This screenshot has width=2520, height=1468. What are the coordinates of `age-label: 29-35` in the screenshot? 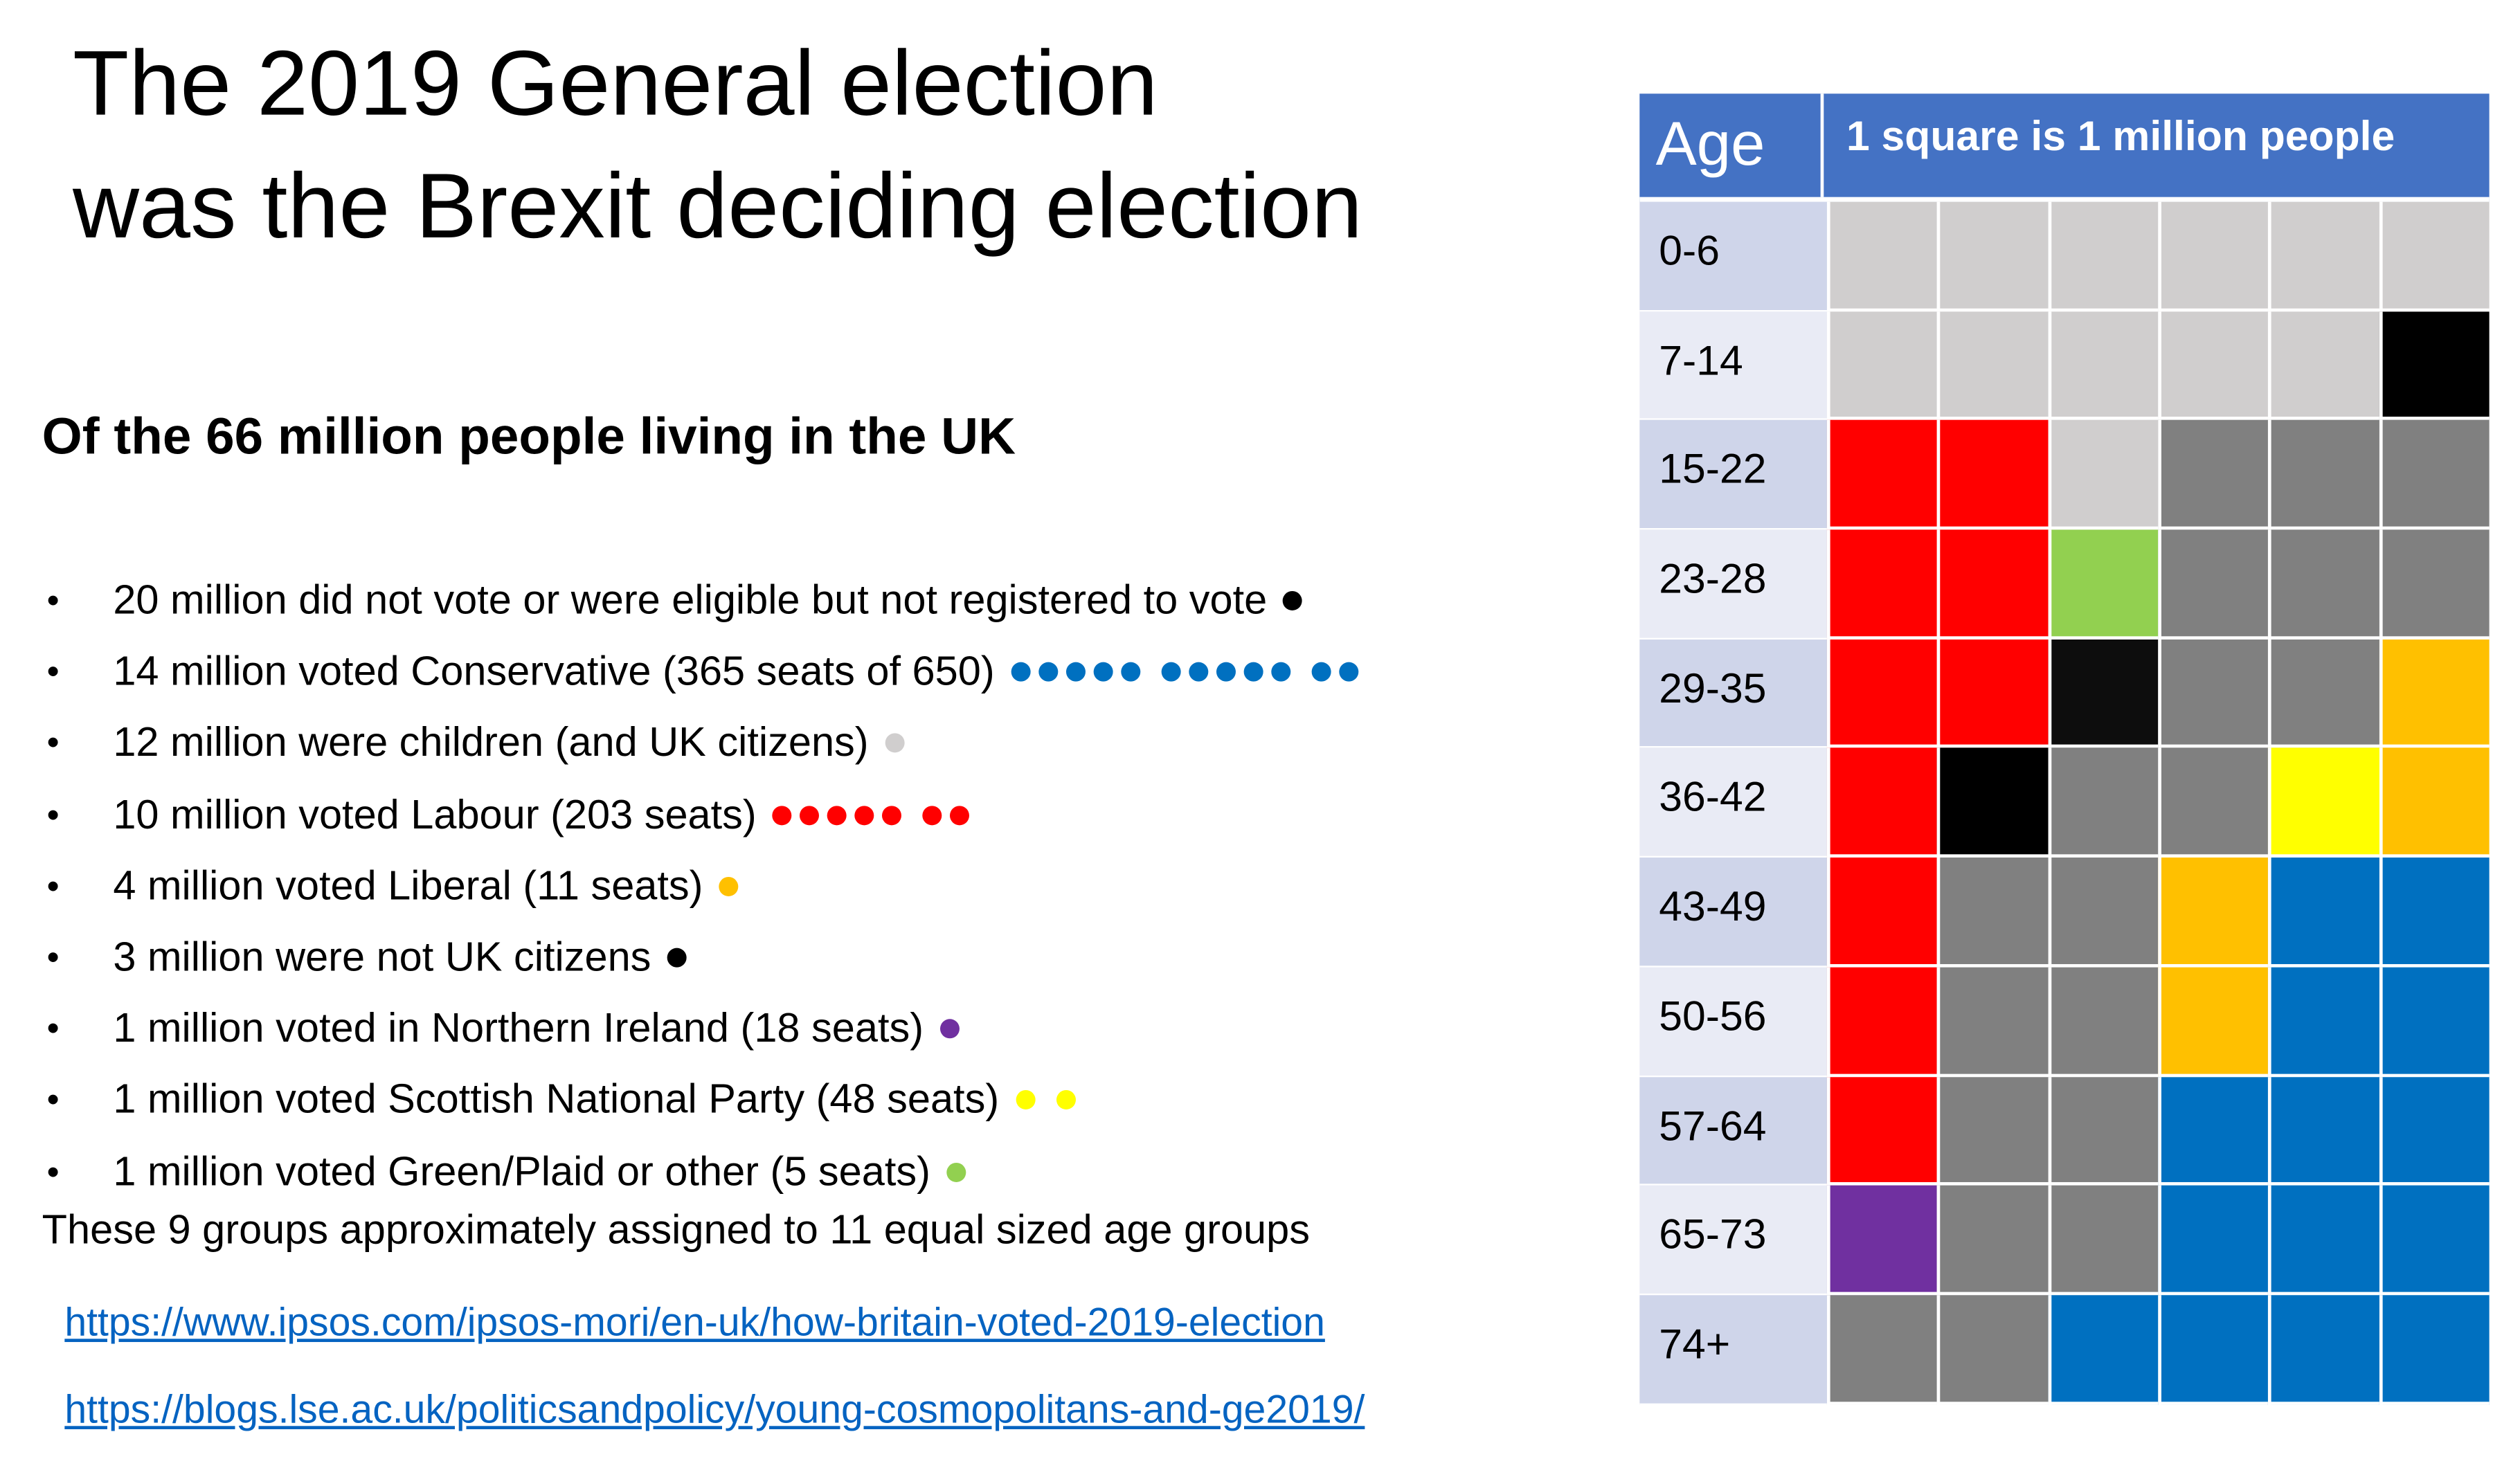 It's located at (1733, 694).